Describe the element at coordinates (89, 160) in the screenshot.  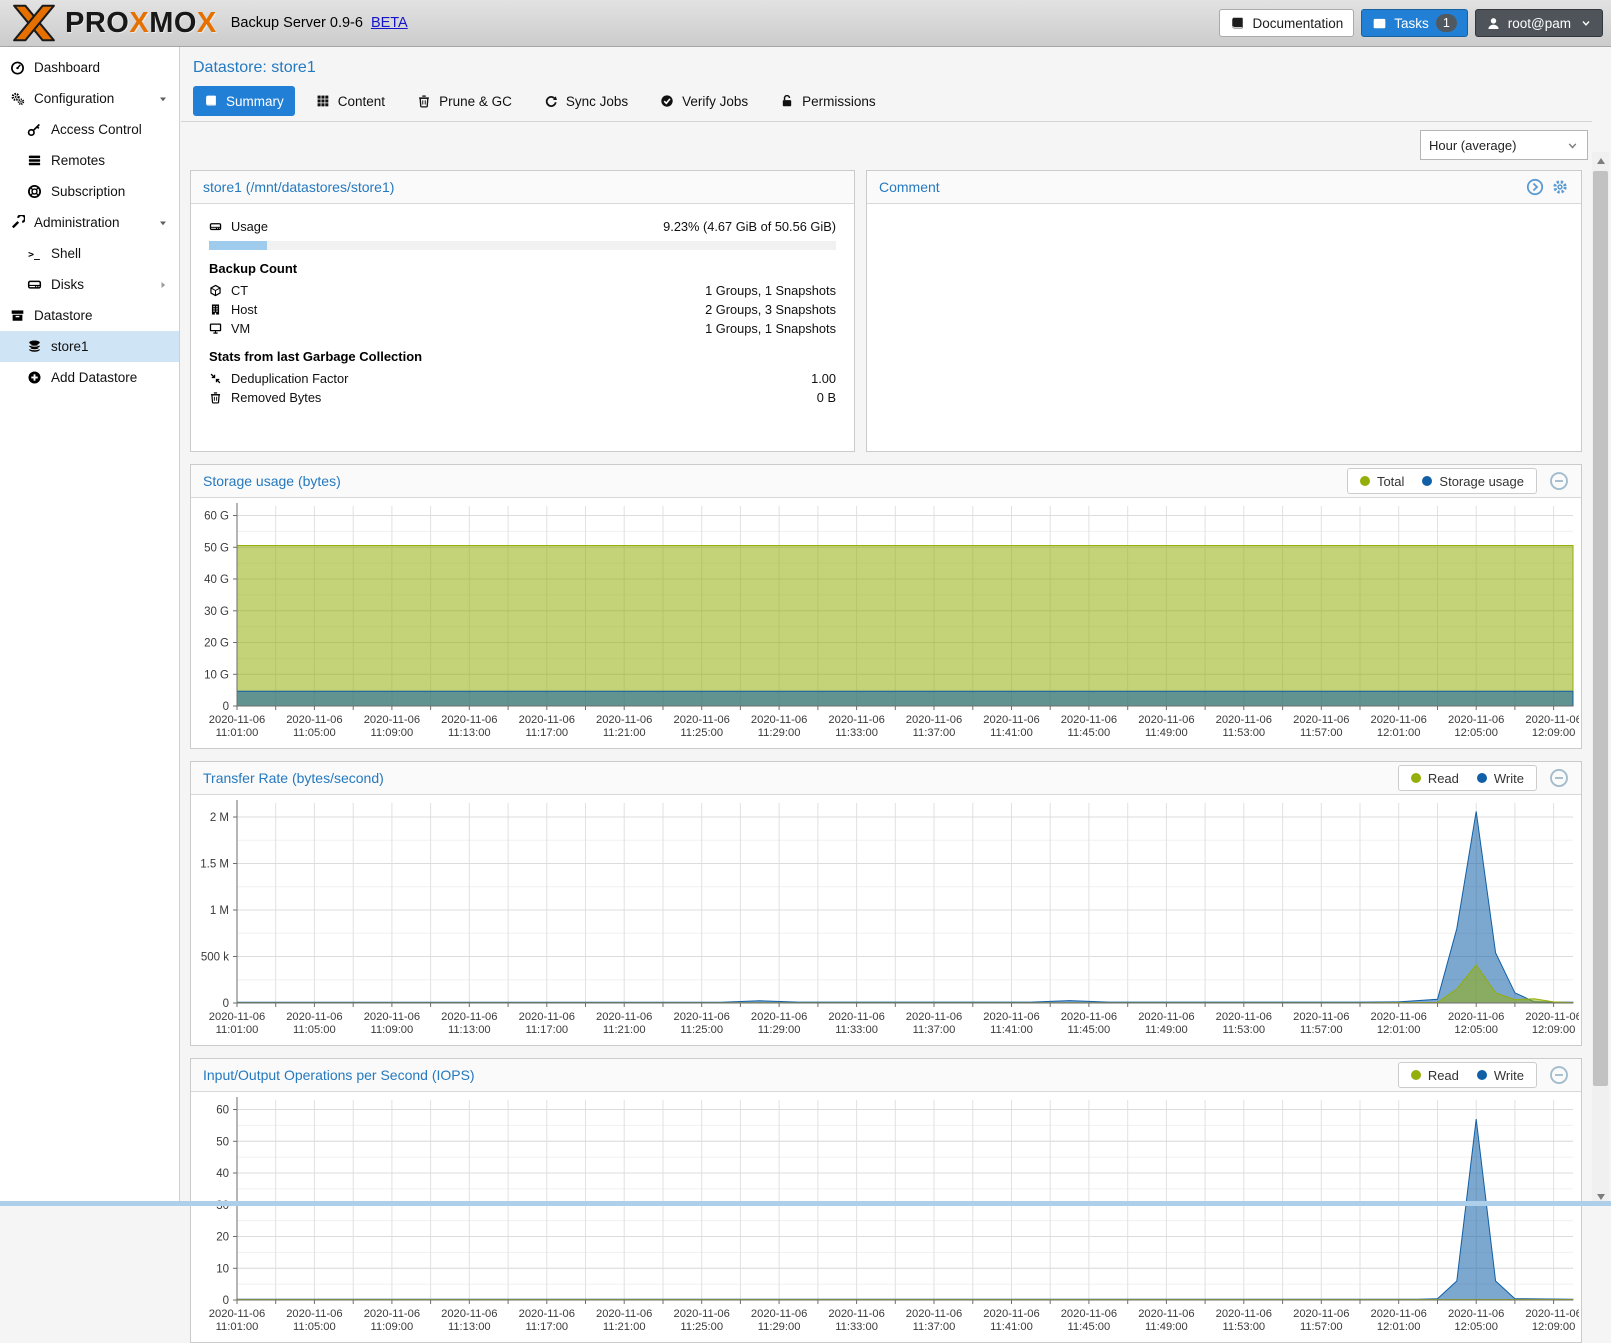
I see `sidebar-item-remotes: Remotes` at that location.